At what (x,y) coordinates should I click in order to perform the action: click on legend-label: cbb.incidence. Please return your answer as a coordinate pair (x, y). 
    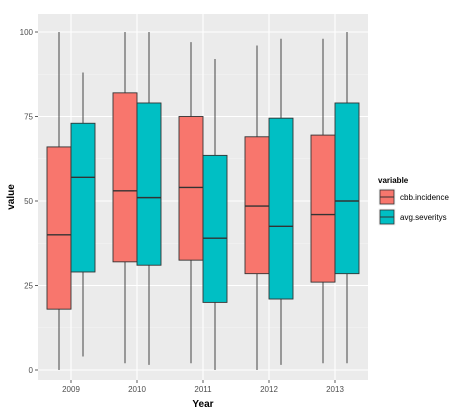
    Looking at the image, I should click on (424, 197).